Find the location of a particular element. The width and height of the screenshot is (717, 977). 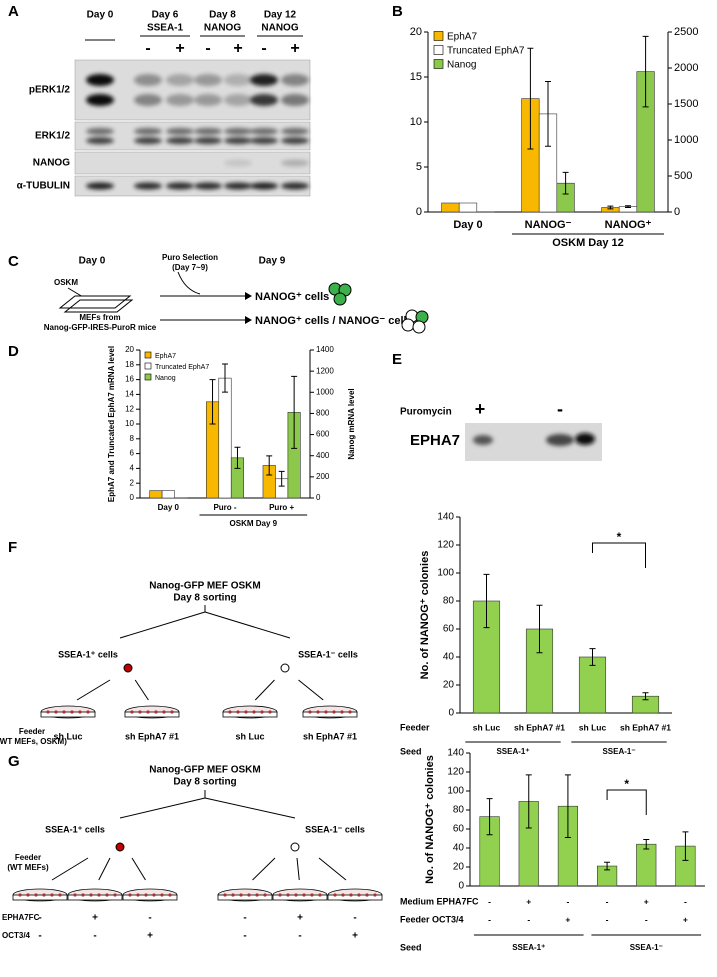

y-tick-label: 12 is located at coordinates (129, 408).